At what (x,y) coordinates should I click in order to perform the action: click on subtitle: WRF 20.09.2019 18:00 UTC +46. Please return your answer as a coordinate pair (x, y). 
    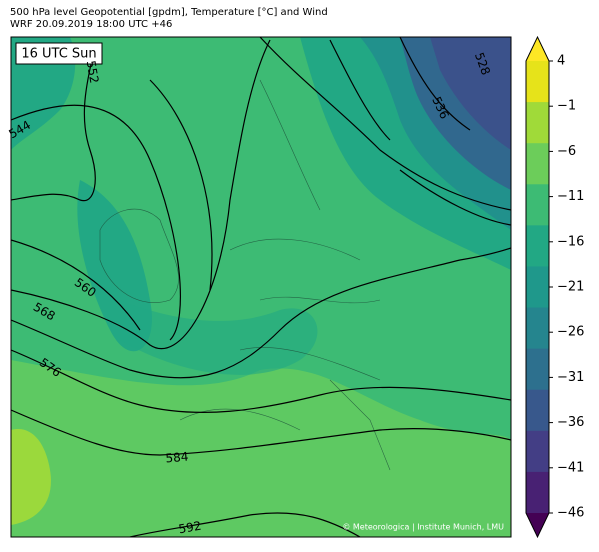
    Looking at the image, I should click on (91, 24).